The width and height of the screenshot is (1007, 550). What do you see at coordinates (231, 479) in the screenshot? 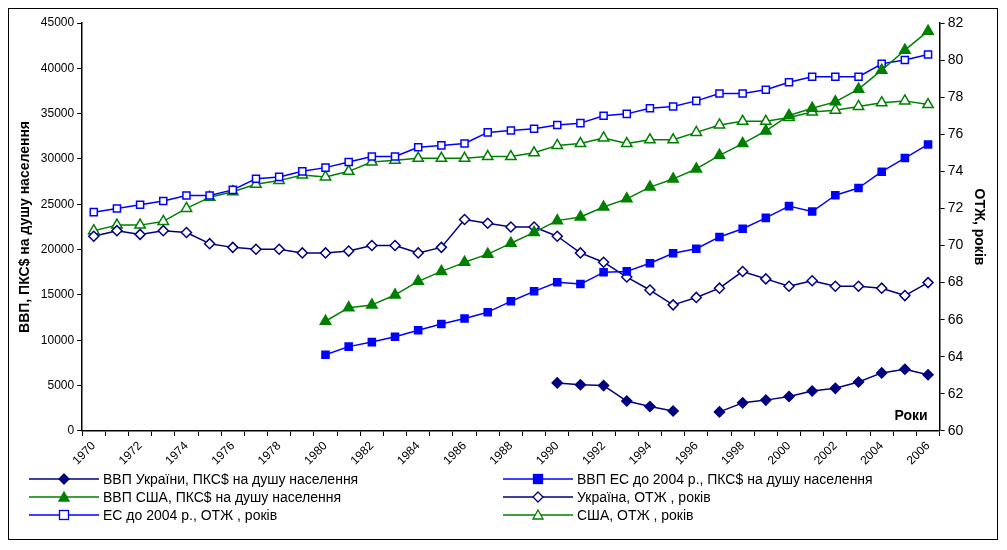
I see `legend-label: ВВП України, ПКС$ на душу населення` at bounding box center [231, 479].